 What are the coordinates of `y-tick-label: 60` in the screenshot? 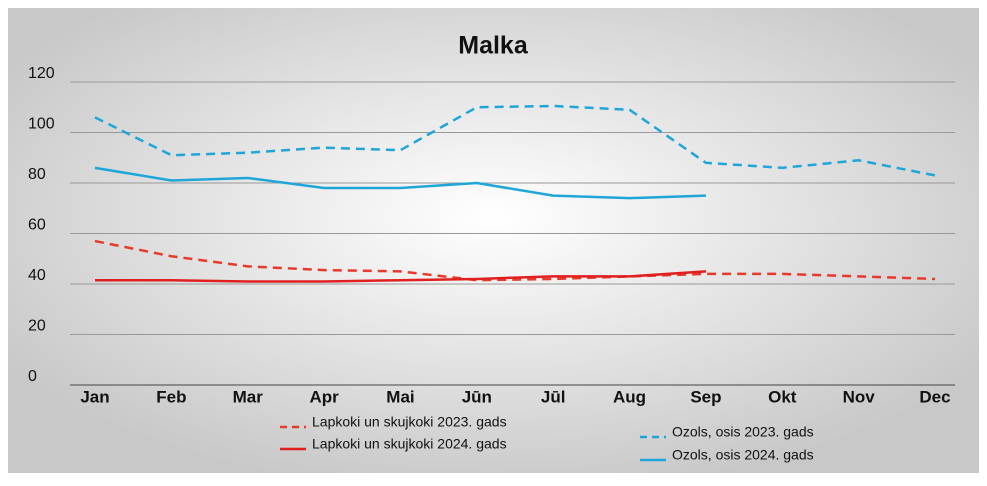 It's located at (37, 225).